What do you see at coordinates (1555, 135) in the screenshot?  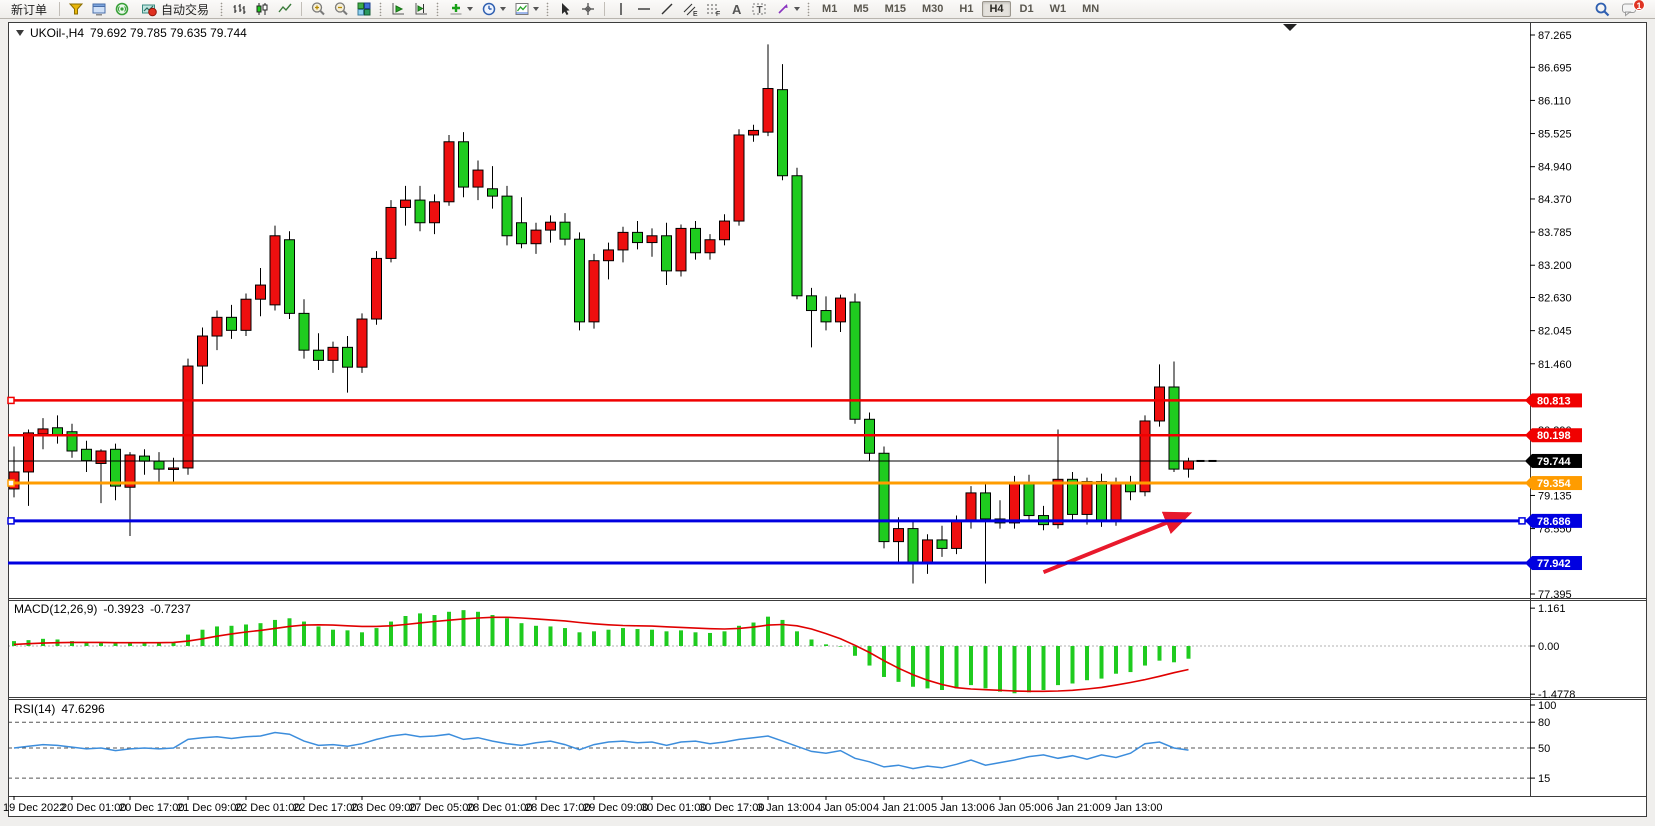 I see `svg-text: 85.525` at bounding box center [1555, 135].